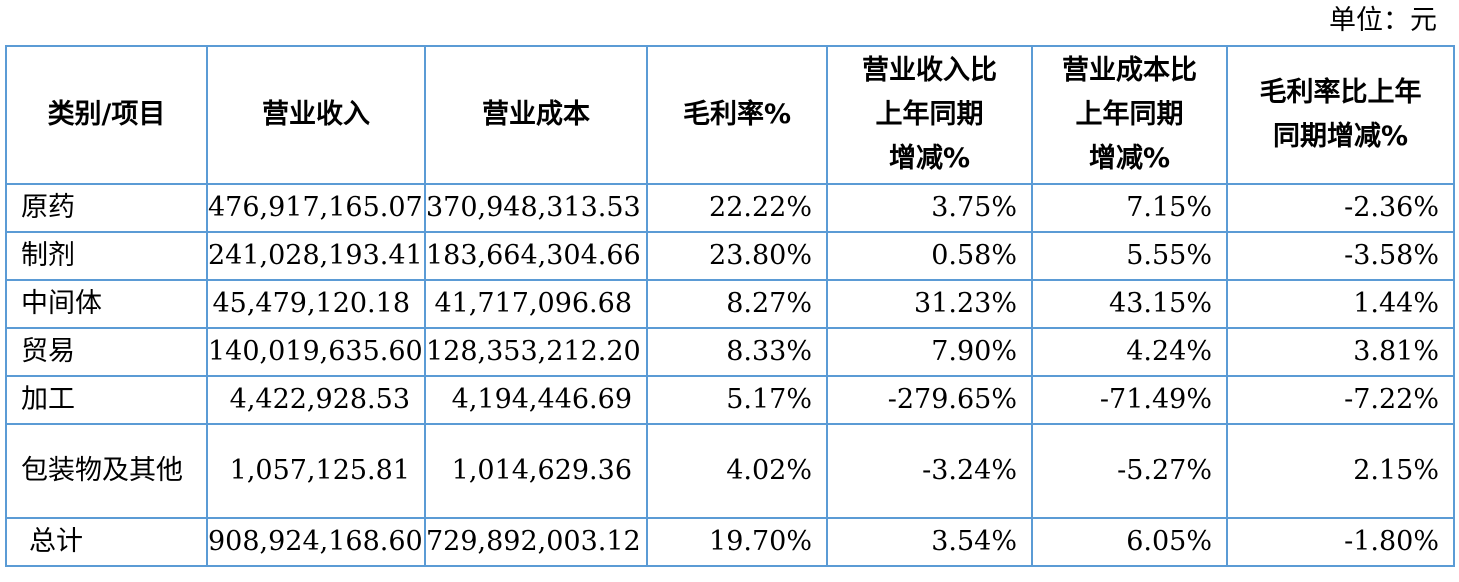 This screenshot has height=582, width=1459. I want to click on cell-revenue-yoy: 7.90%, so click(929, 352).